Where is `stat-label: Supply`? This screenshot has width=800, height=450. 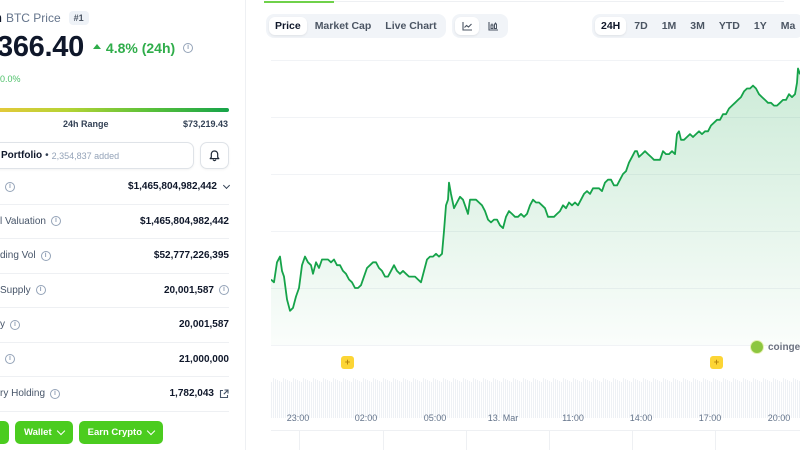
stat-label: Supply is located at coordinates (15, 290).